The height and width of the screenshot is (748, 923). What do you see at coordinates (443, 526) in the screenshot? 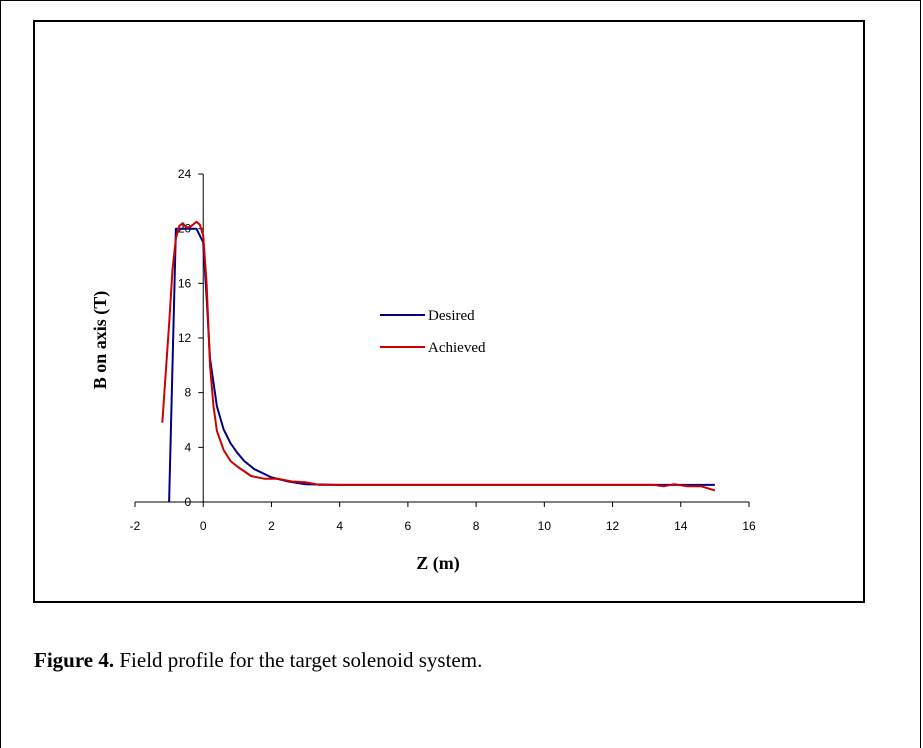
I see `x-tick-labels: -2 0 2 4 6 8 10 12 14 16` at bounding box center [443, 526].